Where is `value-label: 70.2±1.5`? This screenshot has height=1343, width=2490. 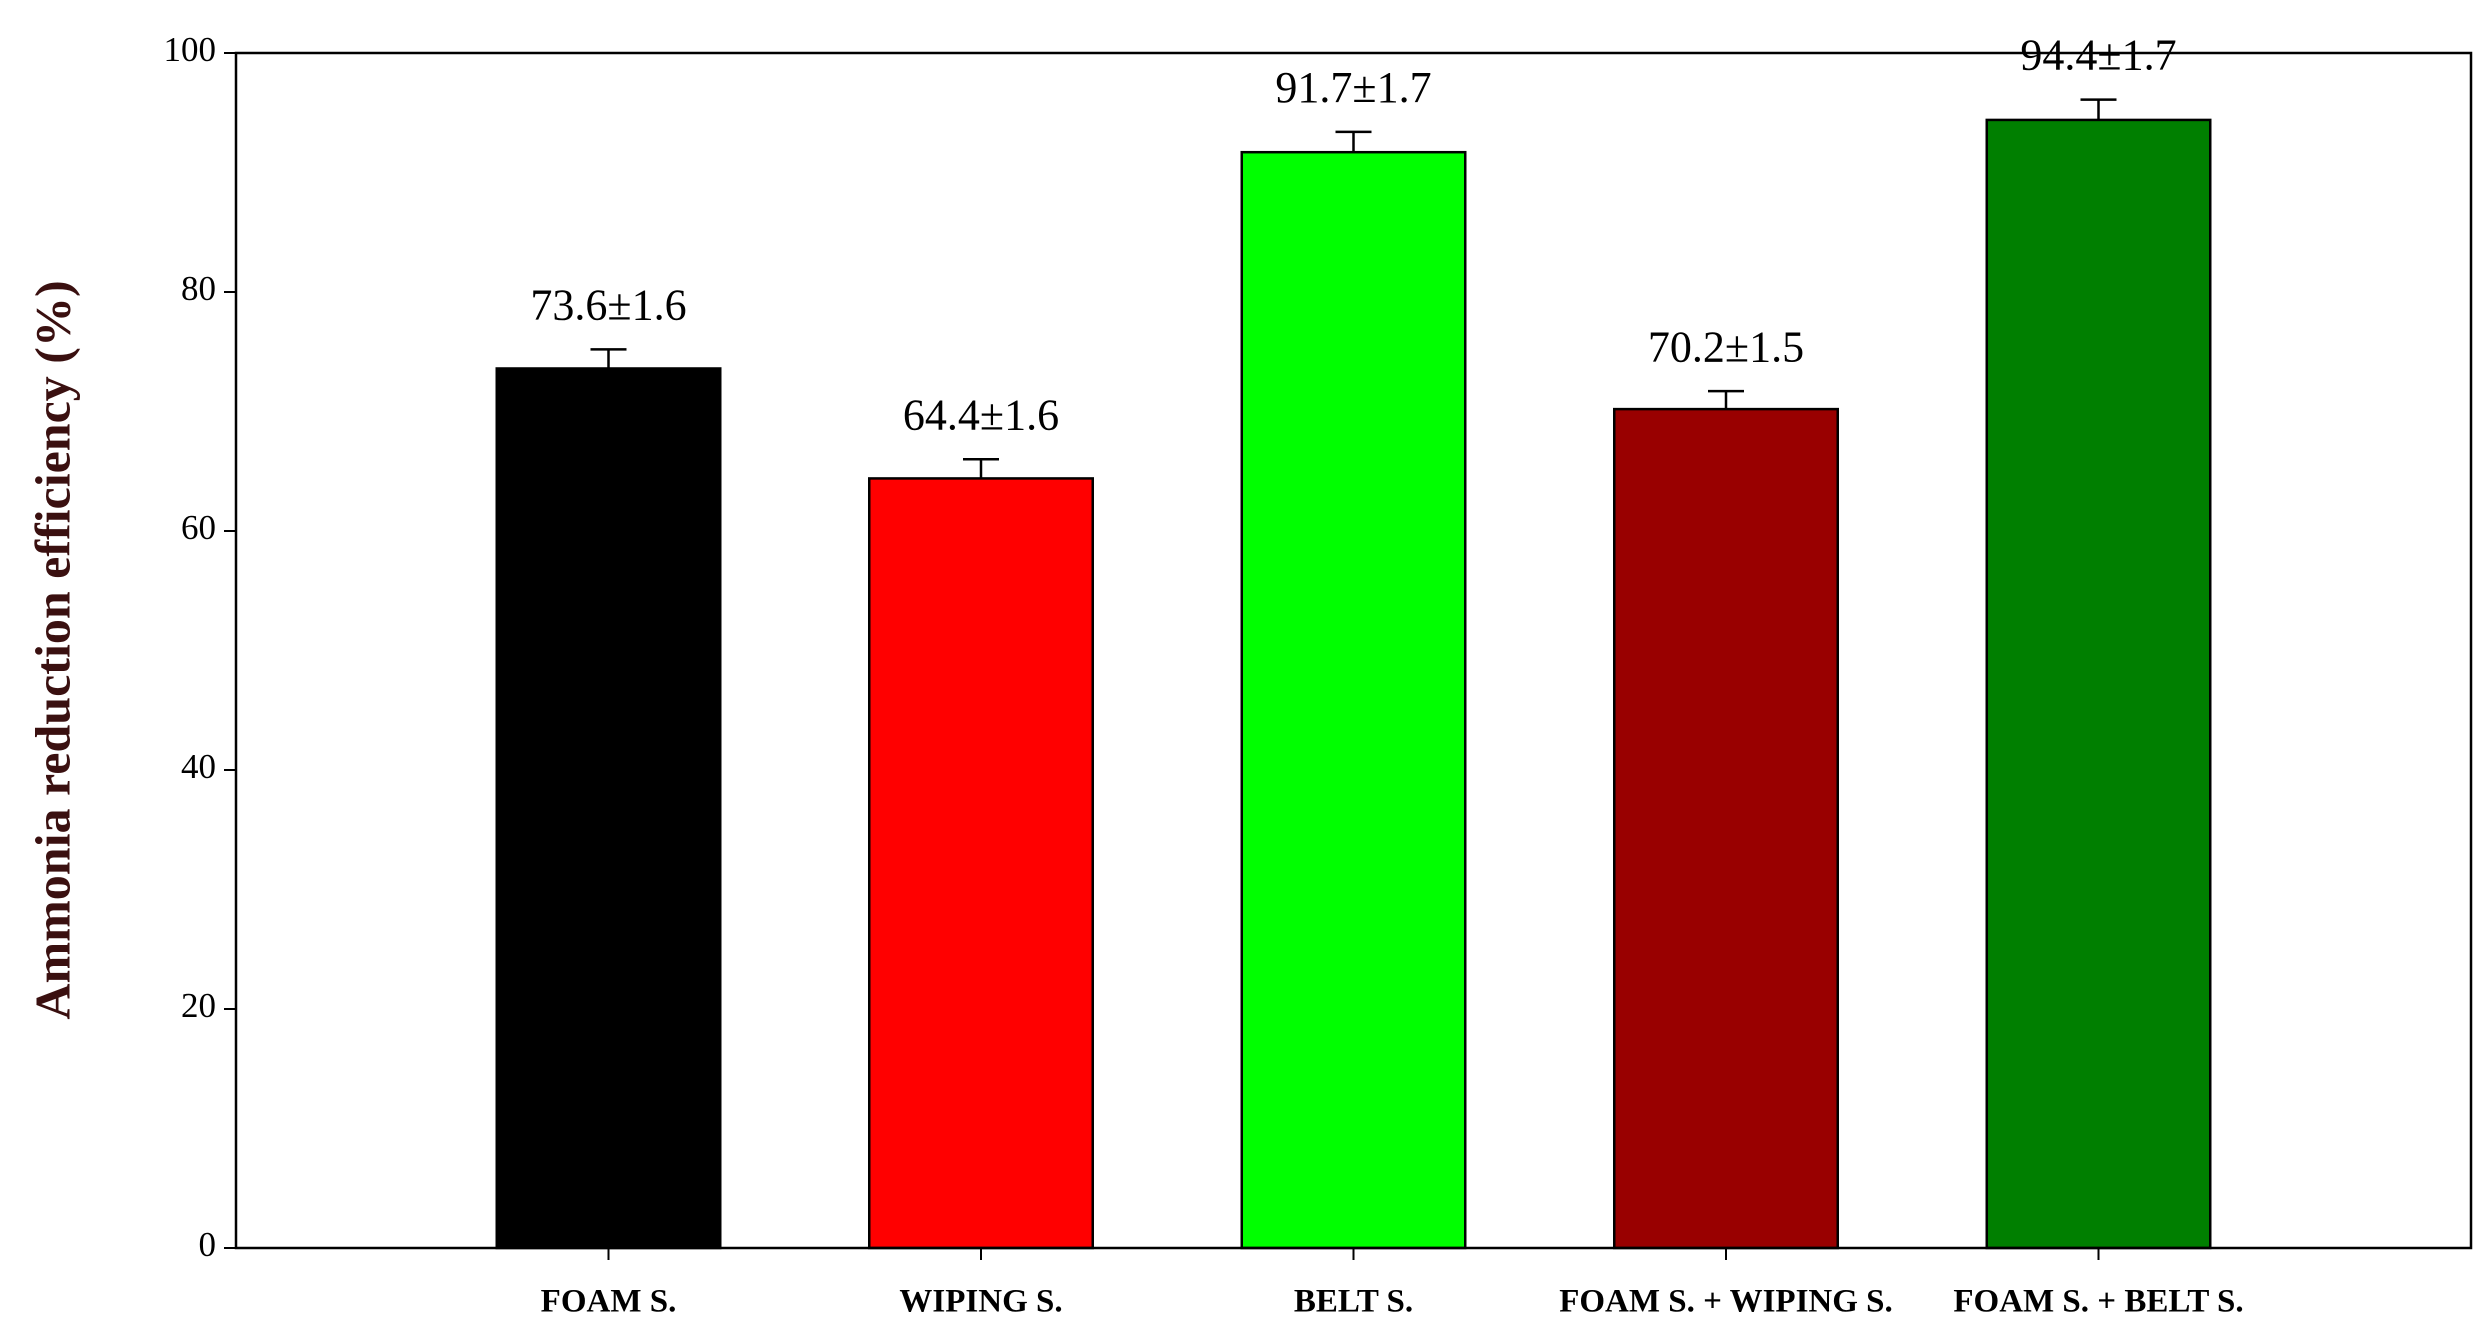
value-label: 70.2±1.5 is located at coordinates (1726, 346).